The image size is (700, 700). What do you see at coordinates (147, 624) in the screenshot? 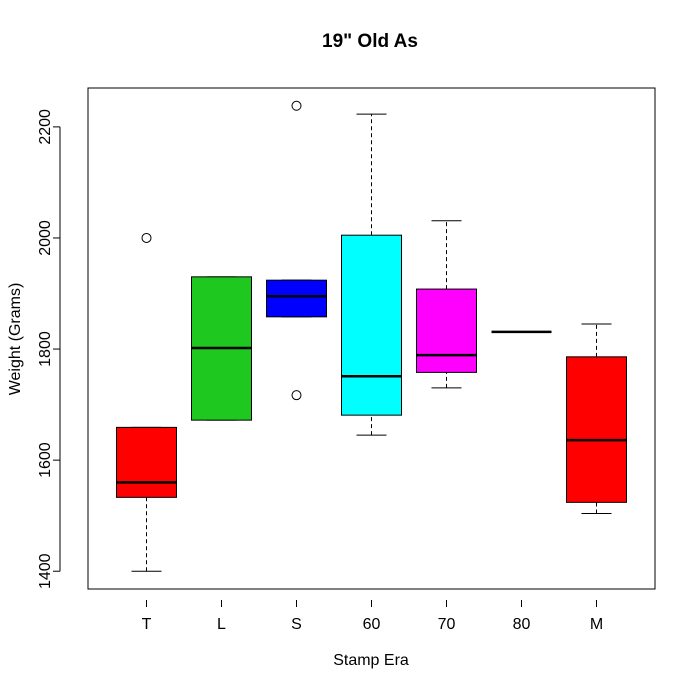
I see `x-tick-label: T` at bounding box center [147, 624].